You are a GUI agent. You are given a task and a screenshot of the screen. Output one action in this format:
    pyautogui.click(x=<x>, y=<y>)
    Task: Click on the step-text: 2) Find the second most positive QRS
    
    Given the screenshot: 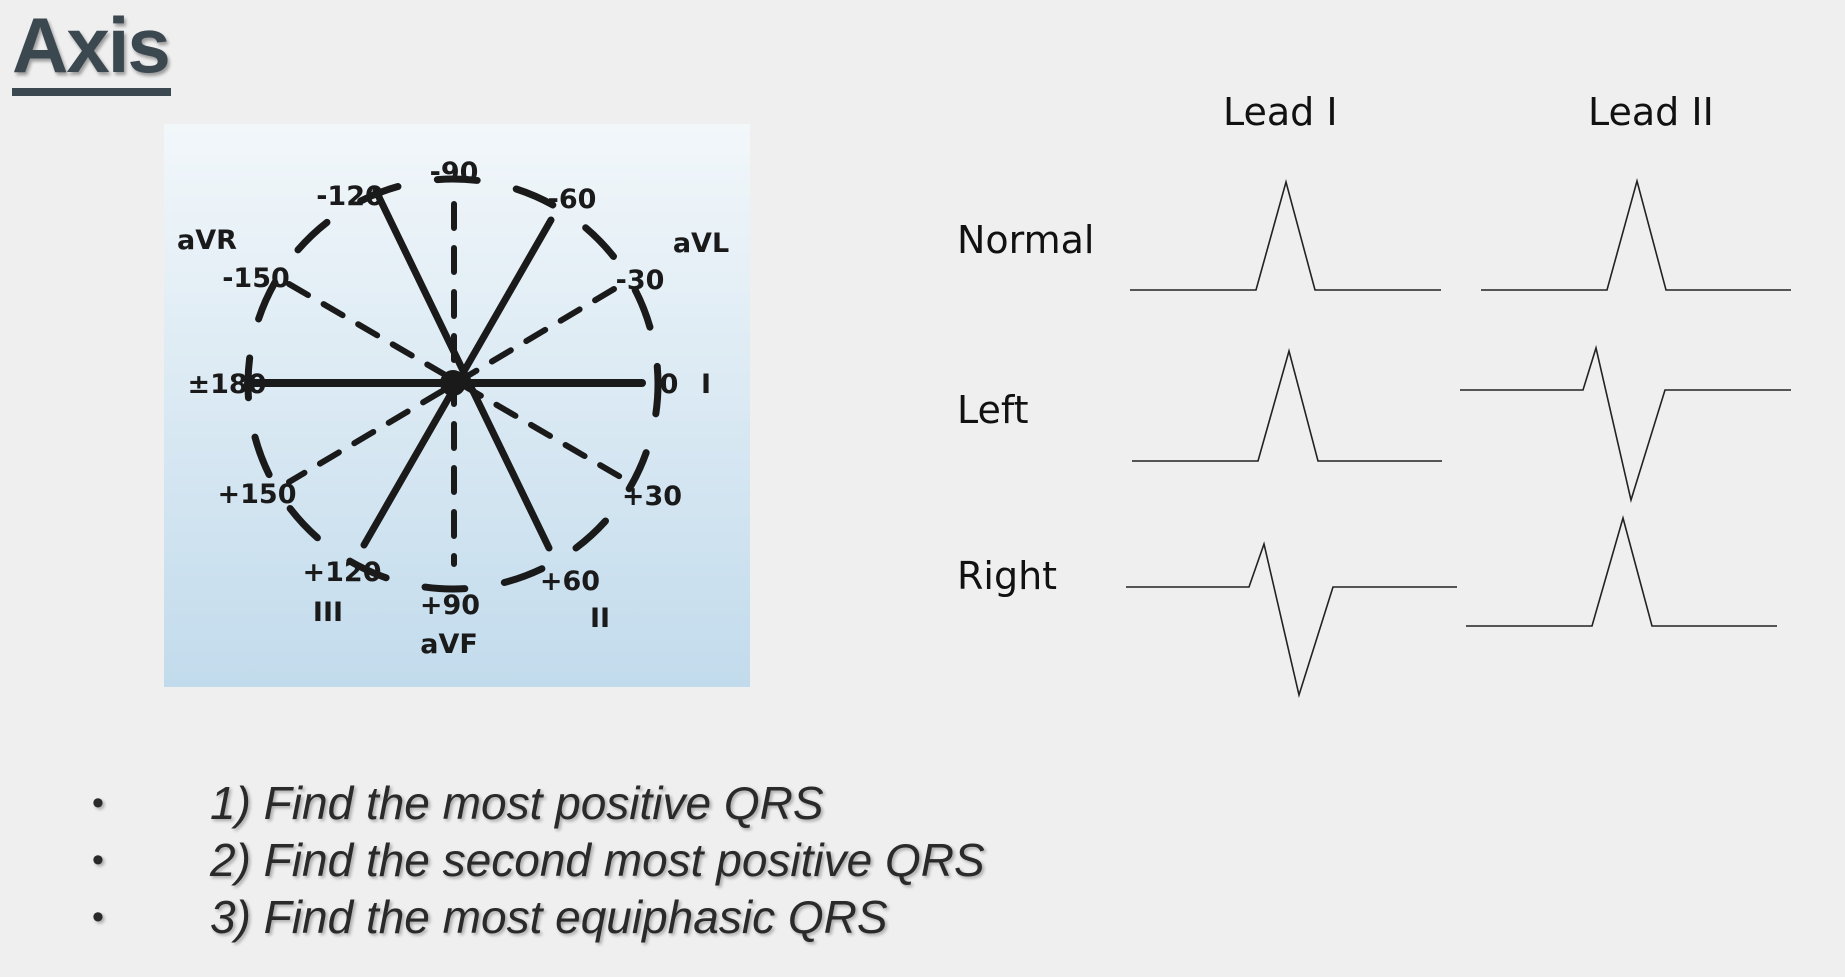 What is the action you would take?
    pyautogui.click(x=597, y=860)
    